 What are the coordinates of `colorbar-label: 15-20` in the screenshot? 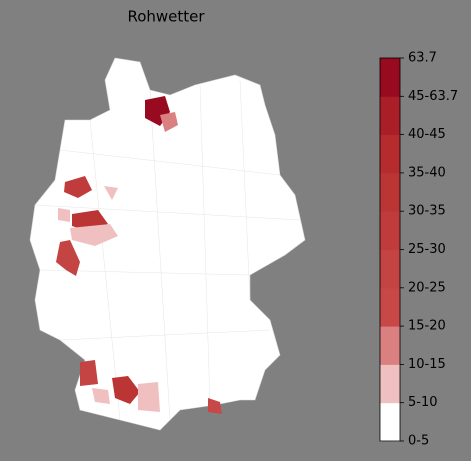 It's located at (427, 326).